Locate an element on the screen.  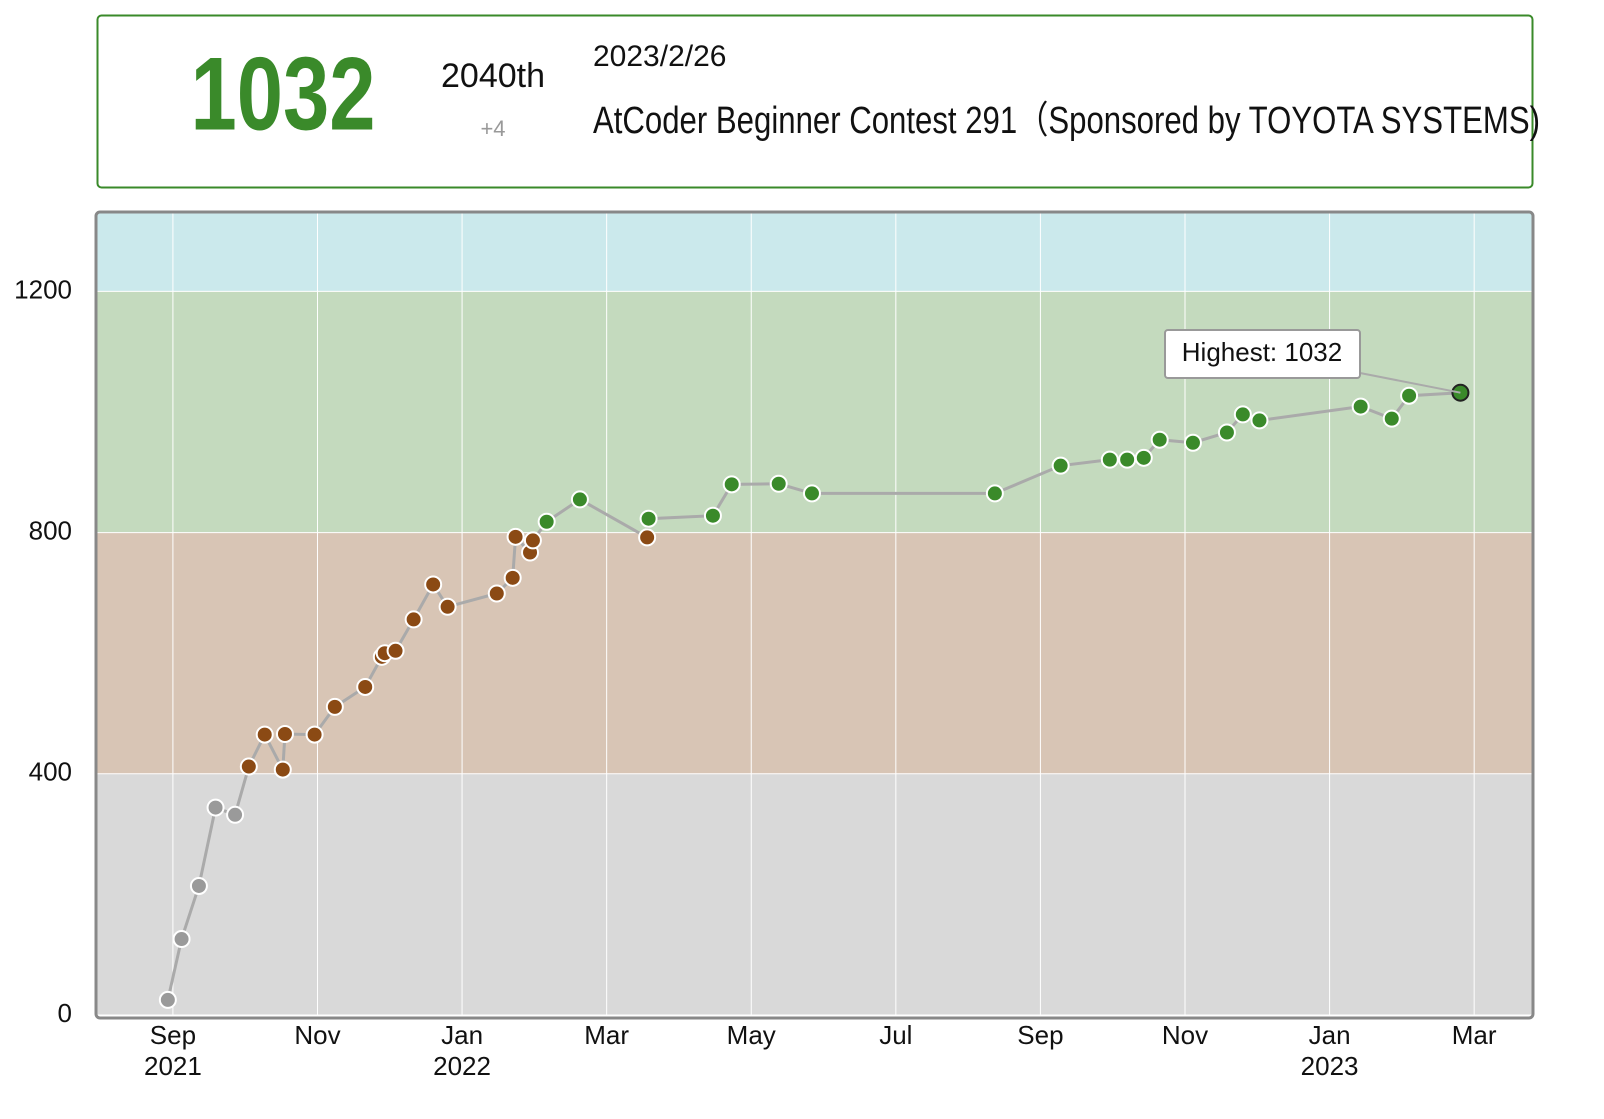
rank: 2040th is located at coordinates (493, 76).